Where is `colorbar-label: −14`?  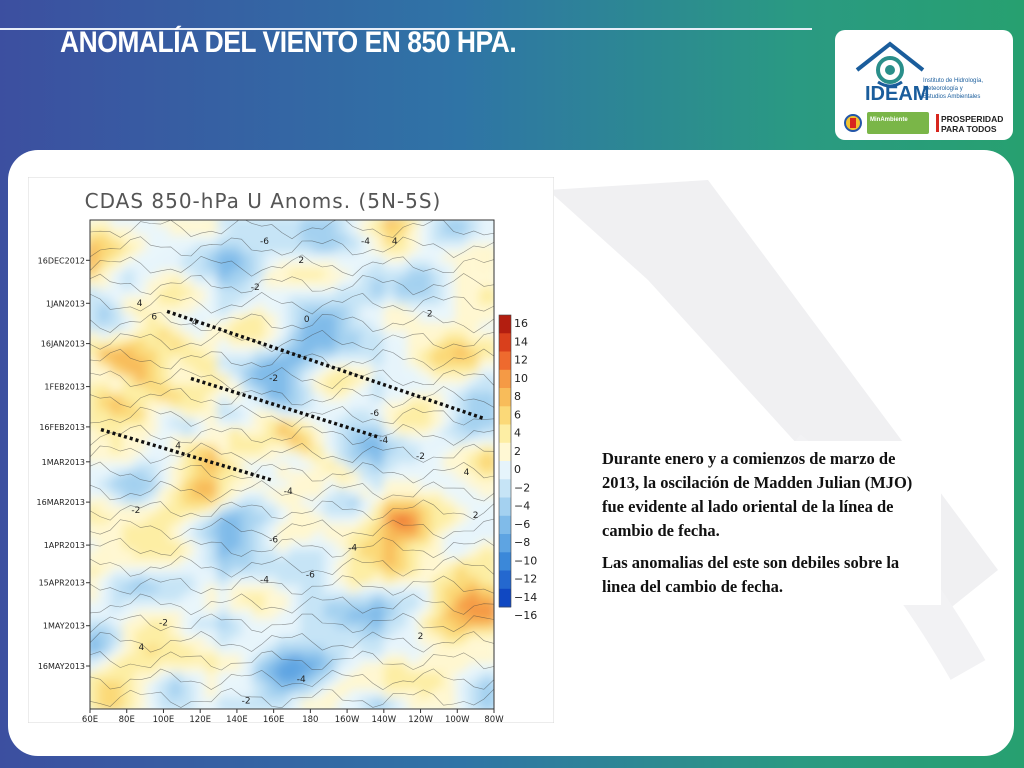
colorbar-label: −14 is located at coordinates (525, 597).